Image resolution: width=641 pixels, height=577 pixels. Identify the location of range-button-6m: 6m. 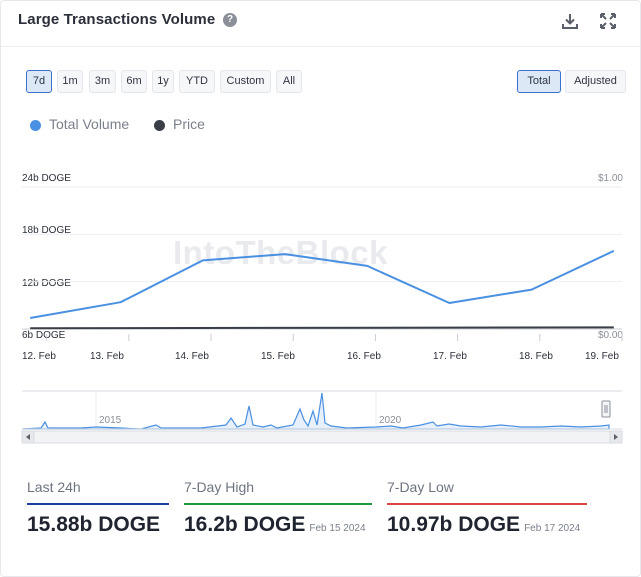
(134, 81).